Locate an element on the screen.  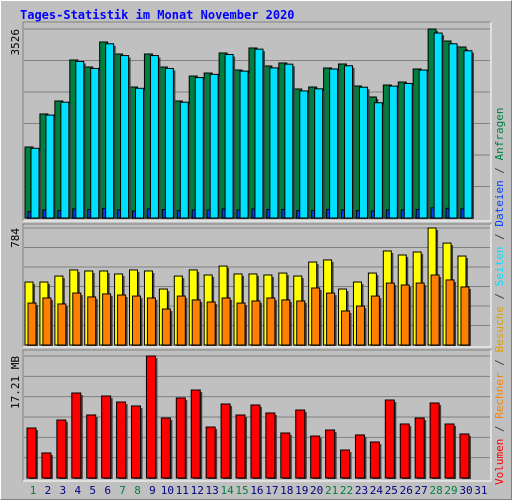
x-tick-label: 16 is located at coordinates (256, 490).